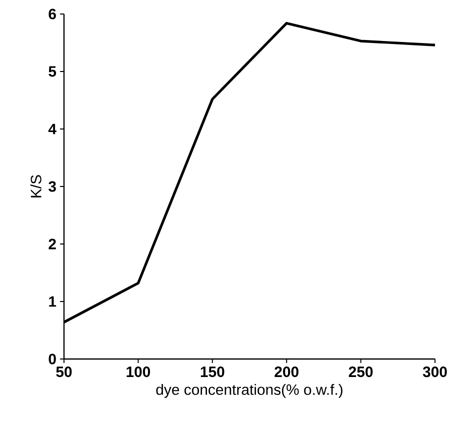 Image resolution: width=456 pixels, height=443 pixels. I want to click on x-tick-label: 150, so click(212, 372).